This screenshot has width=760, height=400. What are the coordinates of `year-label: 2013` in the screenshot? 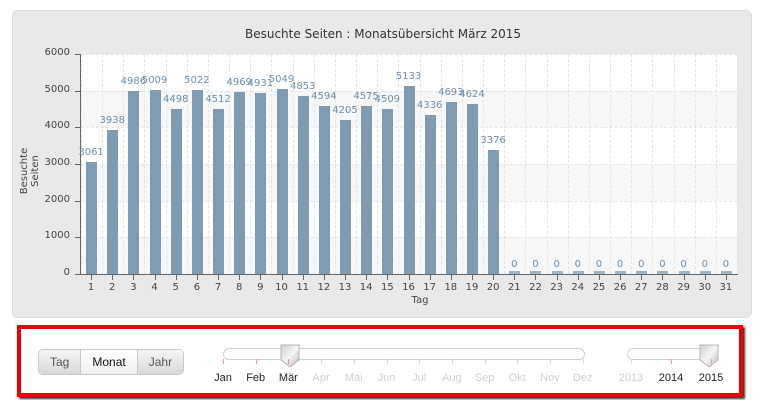 It's located at (631, 378).